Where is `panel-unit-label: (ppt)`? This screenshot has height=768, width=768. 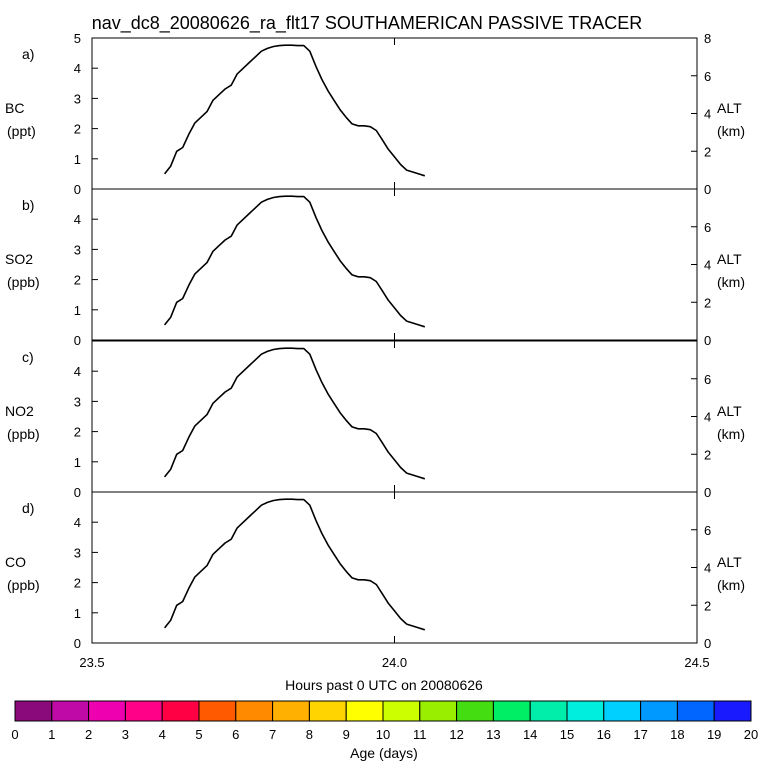 panel-unit-label: (ppt) is located at coordinates (21, 131).